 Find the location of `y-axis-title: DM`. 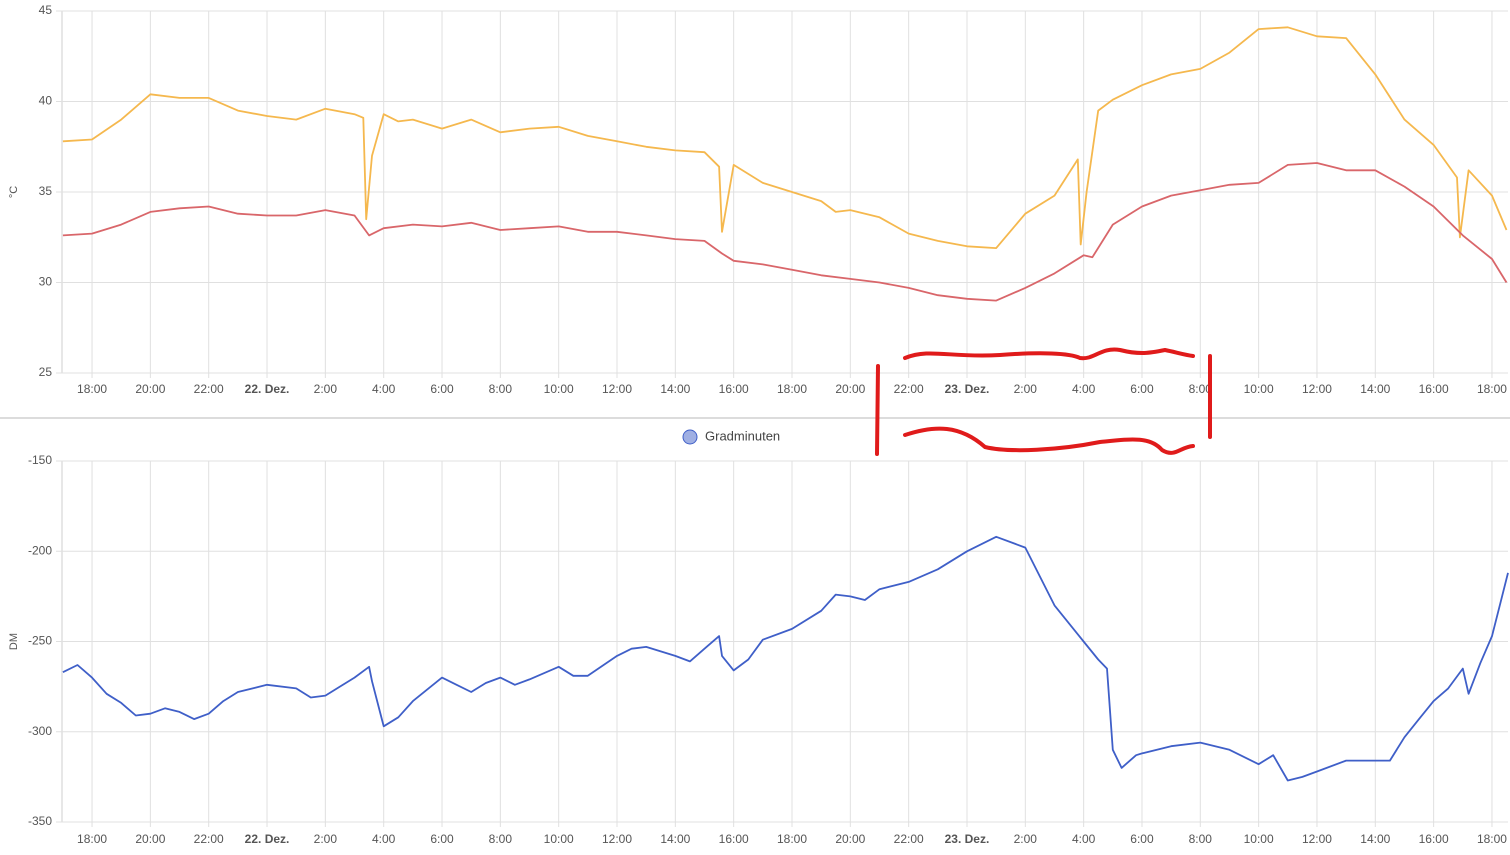

y-axis-title: DM is located at coordinates (14, 641).